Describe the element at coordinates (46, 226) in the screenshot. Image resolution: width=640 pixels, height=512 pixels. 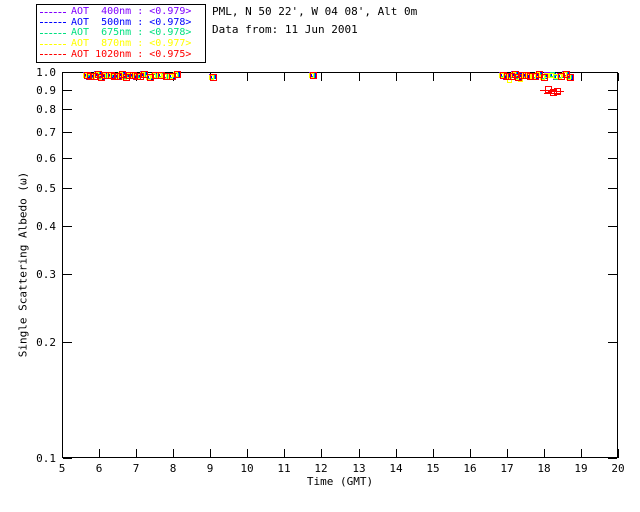
I see `y-tick-label: 0.4` at that location.